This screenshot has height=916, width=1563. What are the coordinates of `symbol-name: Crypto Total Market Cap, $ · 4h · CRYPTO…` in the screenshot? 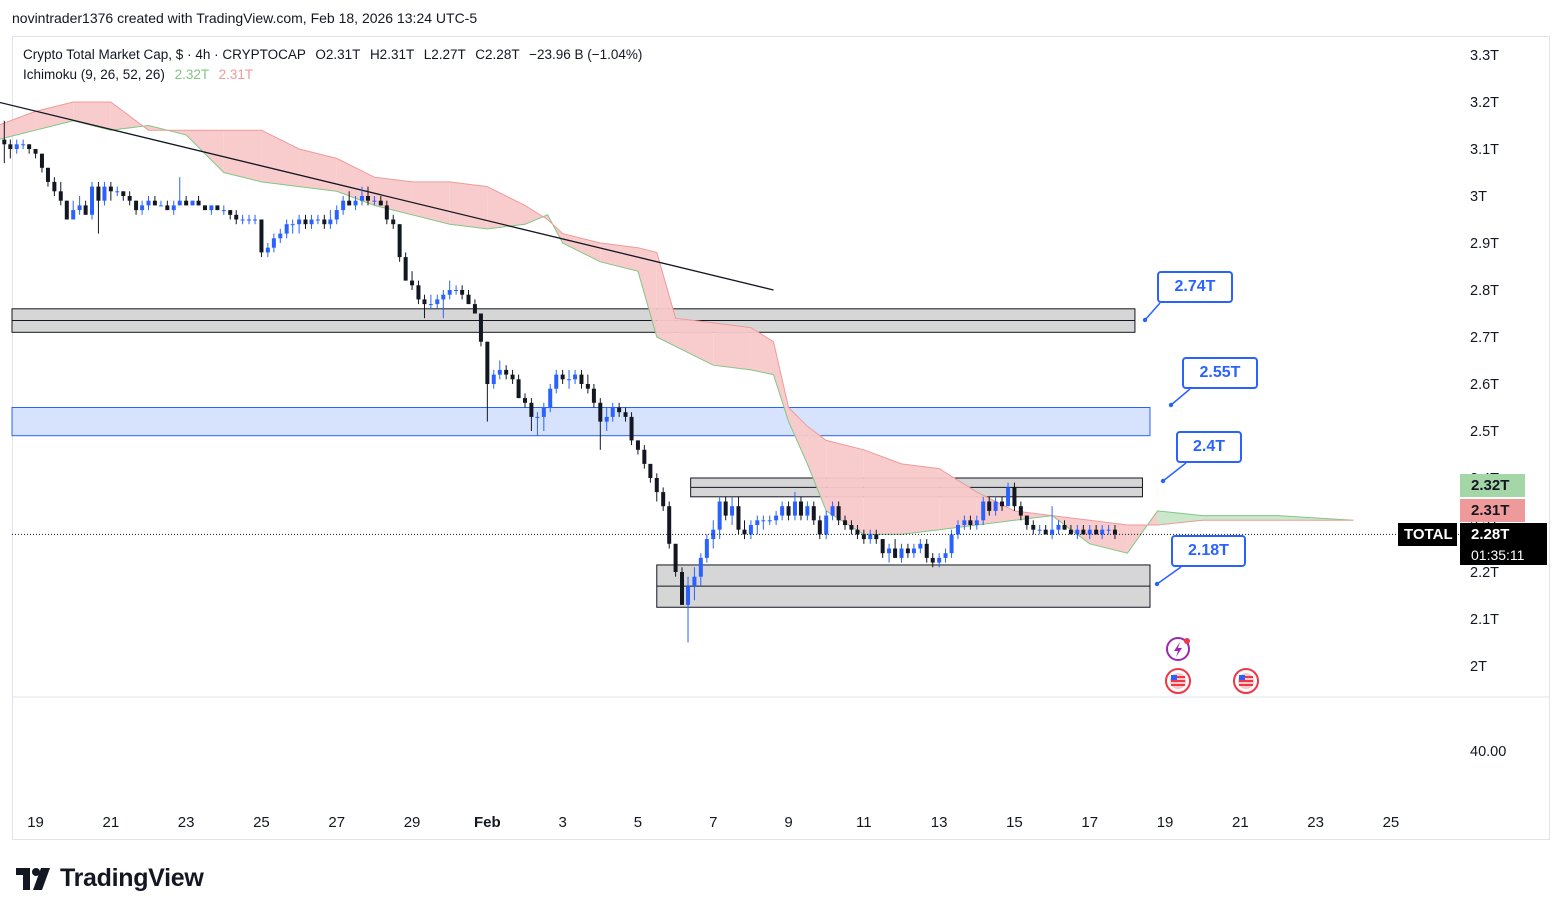 It's located at (164, 54).